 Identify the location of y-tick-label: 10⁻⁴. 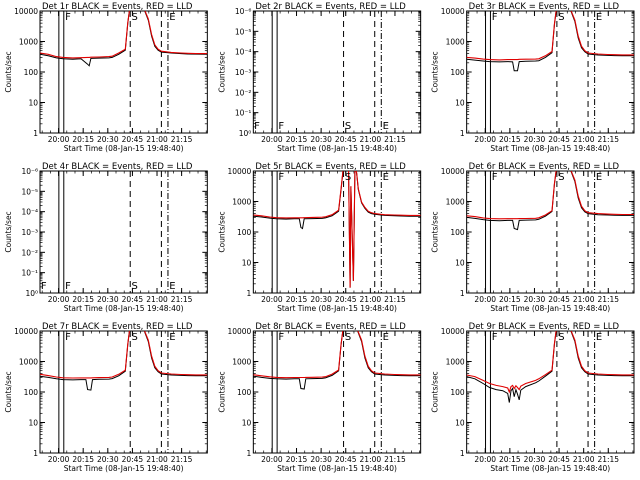
(243, 52).